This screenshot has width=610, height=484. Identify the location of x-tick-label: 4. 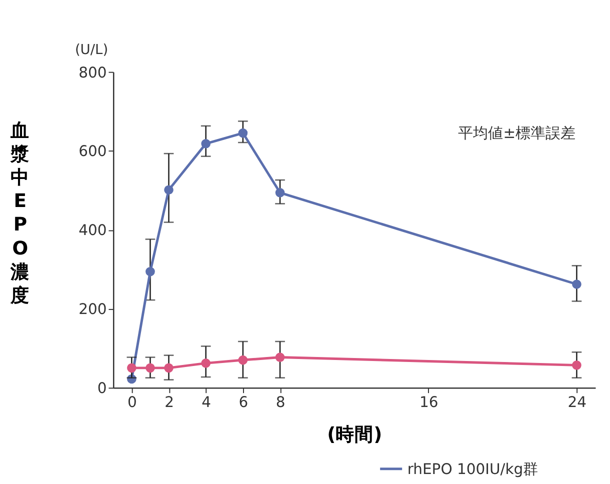
(207, 402).